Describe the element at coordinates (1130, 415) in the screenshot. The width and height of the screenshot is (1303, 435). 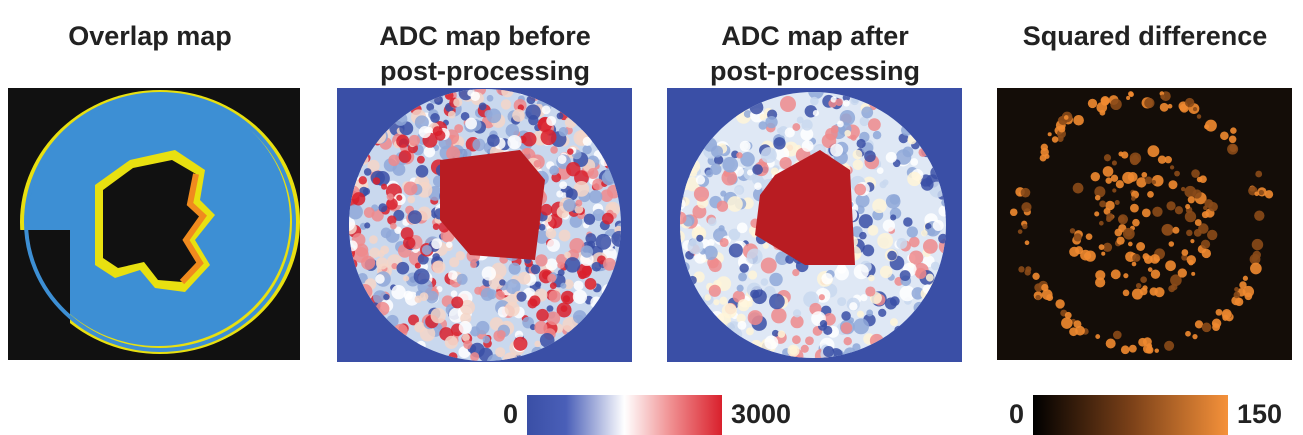
I see `colorbar-squared` at that location.